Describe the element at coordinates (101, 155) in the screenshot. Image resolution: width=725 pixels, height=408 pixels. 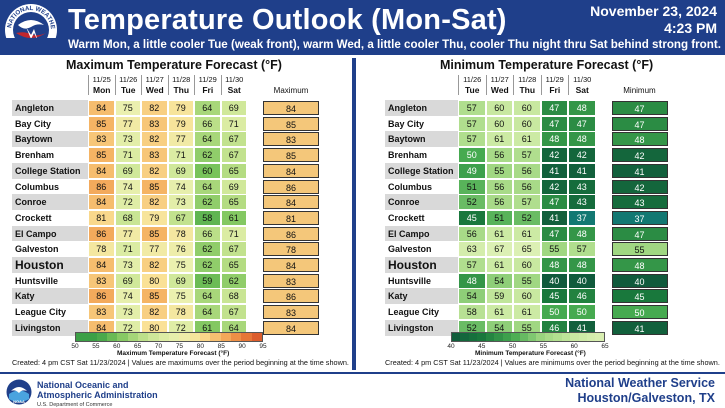
I see `temp-cell: 85` at that location.